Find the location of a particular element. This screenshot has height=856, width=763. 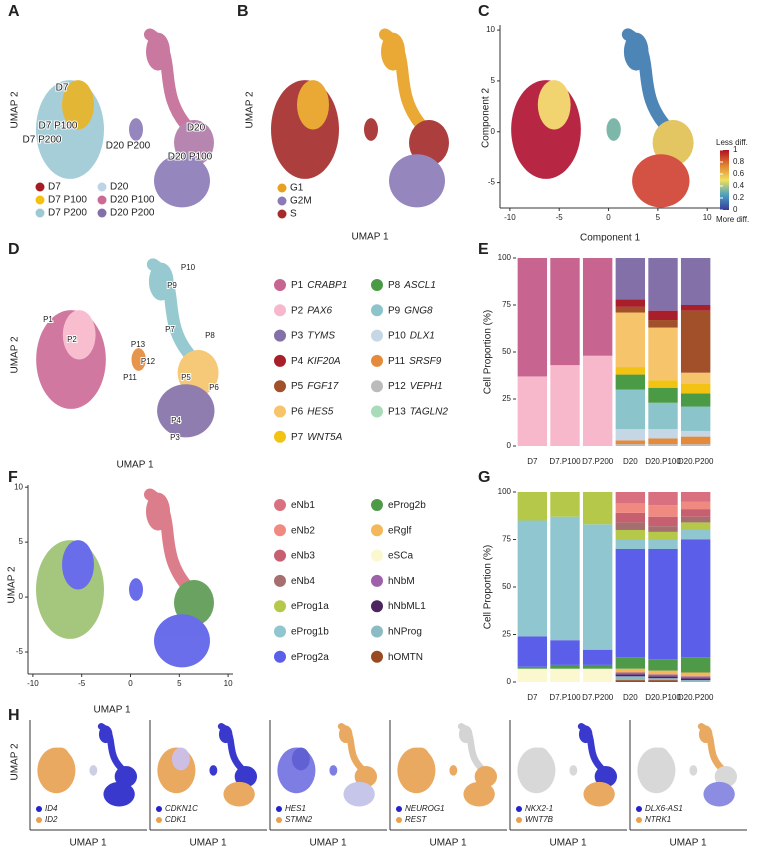

legend-label: NKX2-1 is located at coordinates (539, 808).